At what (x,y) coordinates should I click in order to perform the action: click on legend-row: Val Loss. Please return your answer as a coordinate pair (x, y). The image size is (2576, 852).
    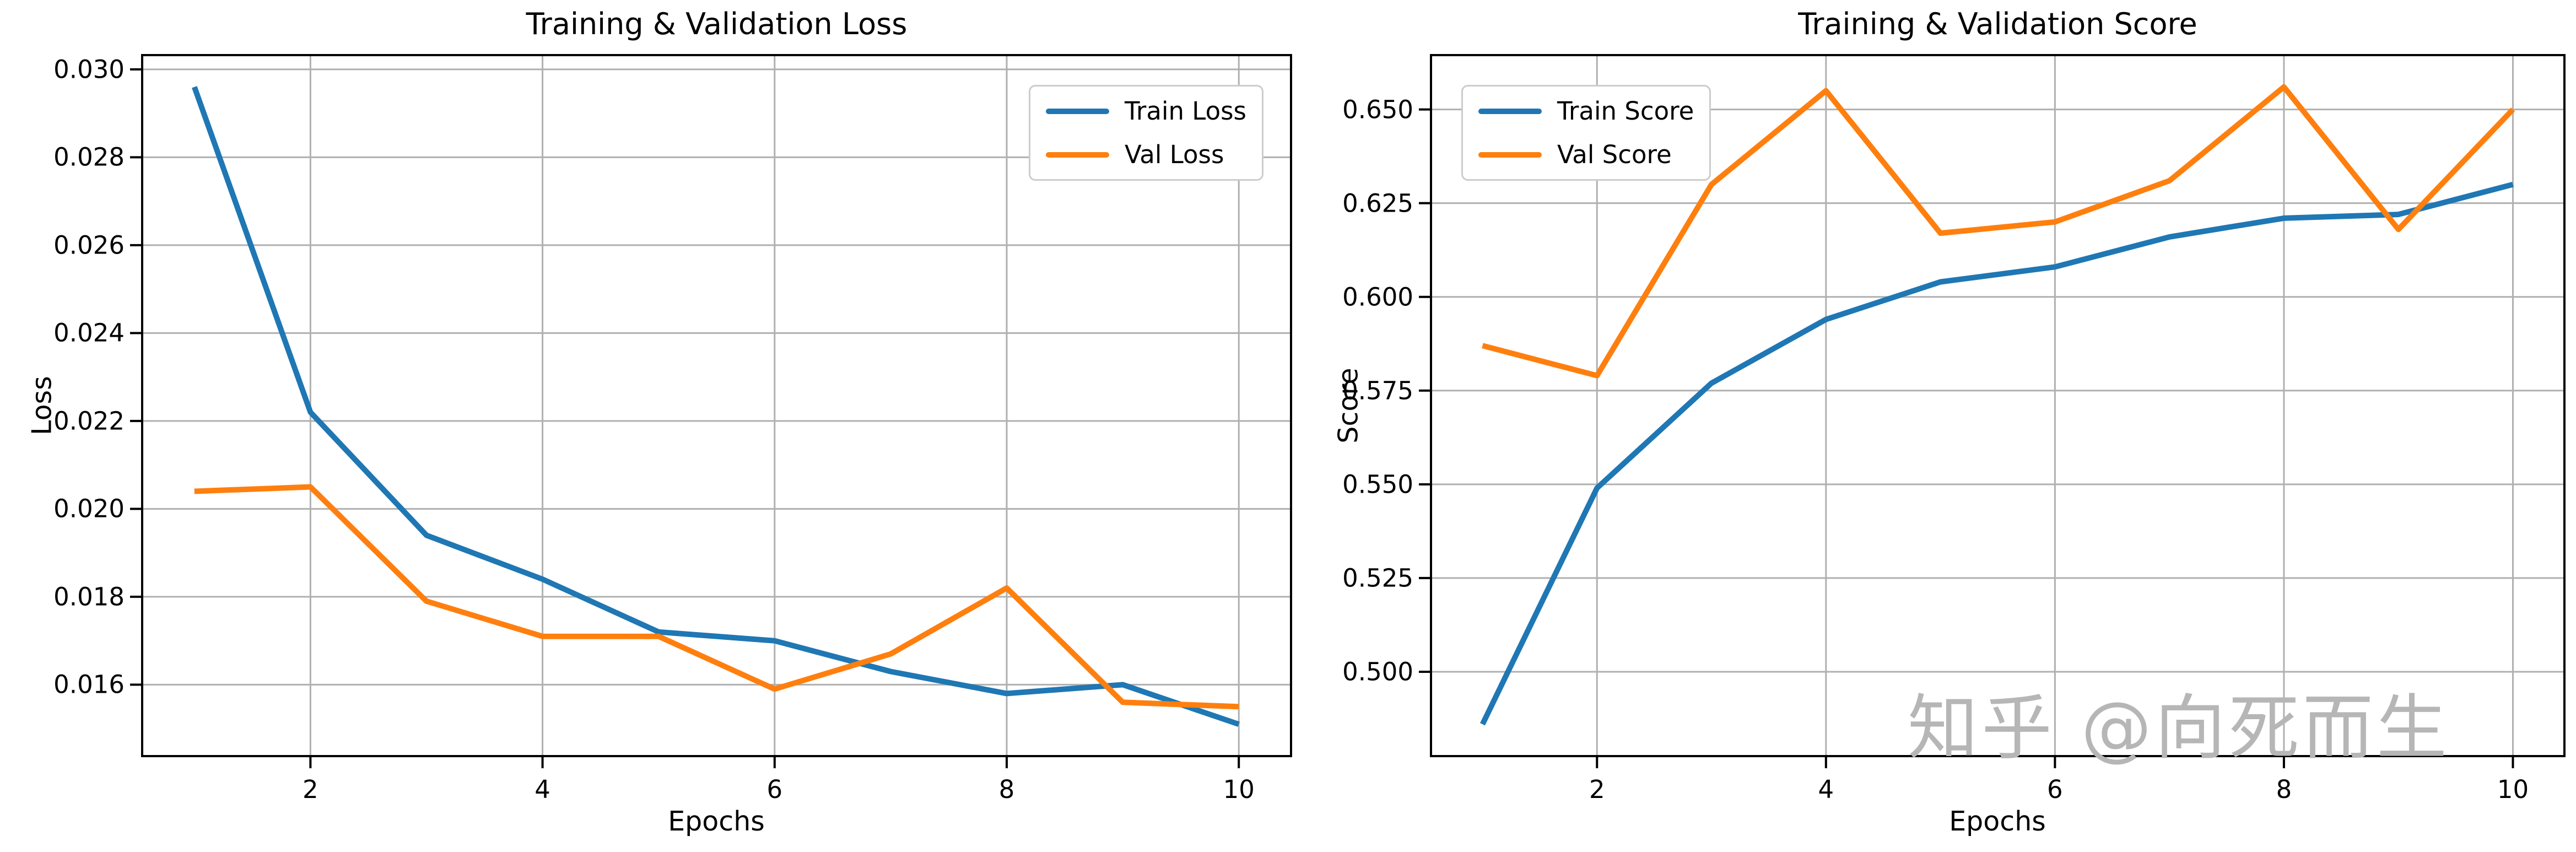
    Looking at the image, I should click on (1146, 155).